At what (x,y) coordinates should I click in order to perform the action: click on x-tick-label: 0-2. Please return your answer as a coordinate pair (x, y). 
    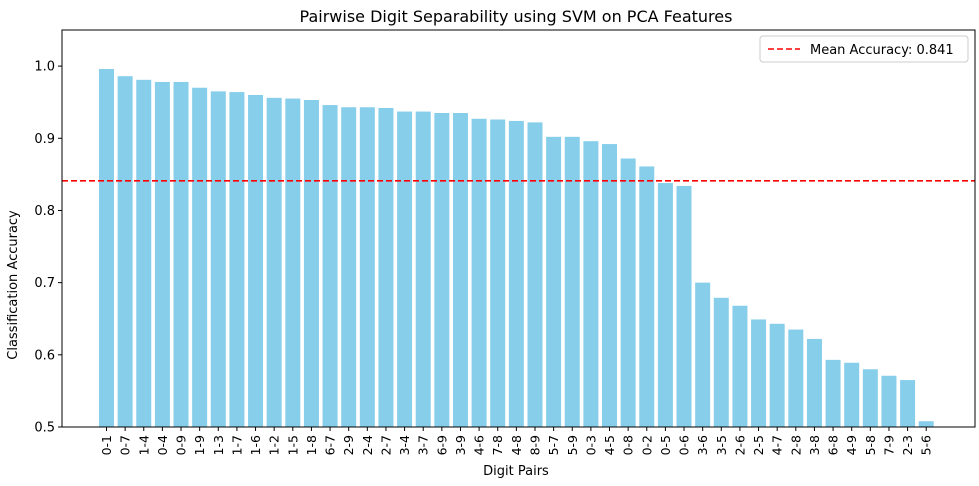
    Looking at the image, I should click on (646, 445).